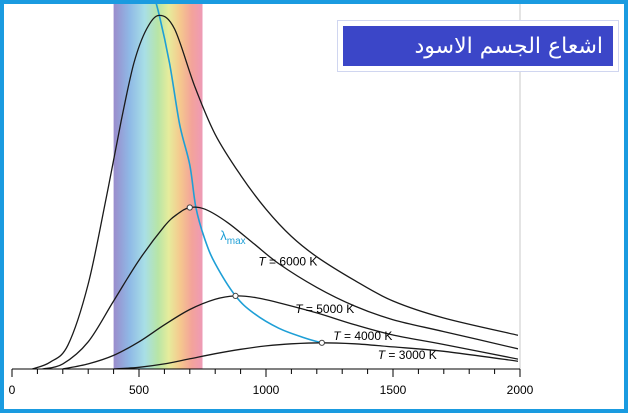 The height and width of the screenshot is (413, 628). What do you see at coordinates (139, 390) in the screenshot?
I see `x-tick-label: 500` at bounding box center [139, 390].